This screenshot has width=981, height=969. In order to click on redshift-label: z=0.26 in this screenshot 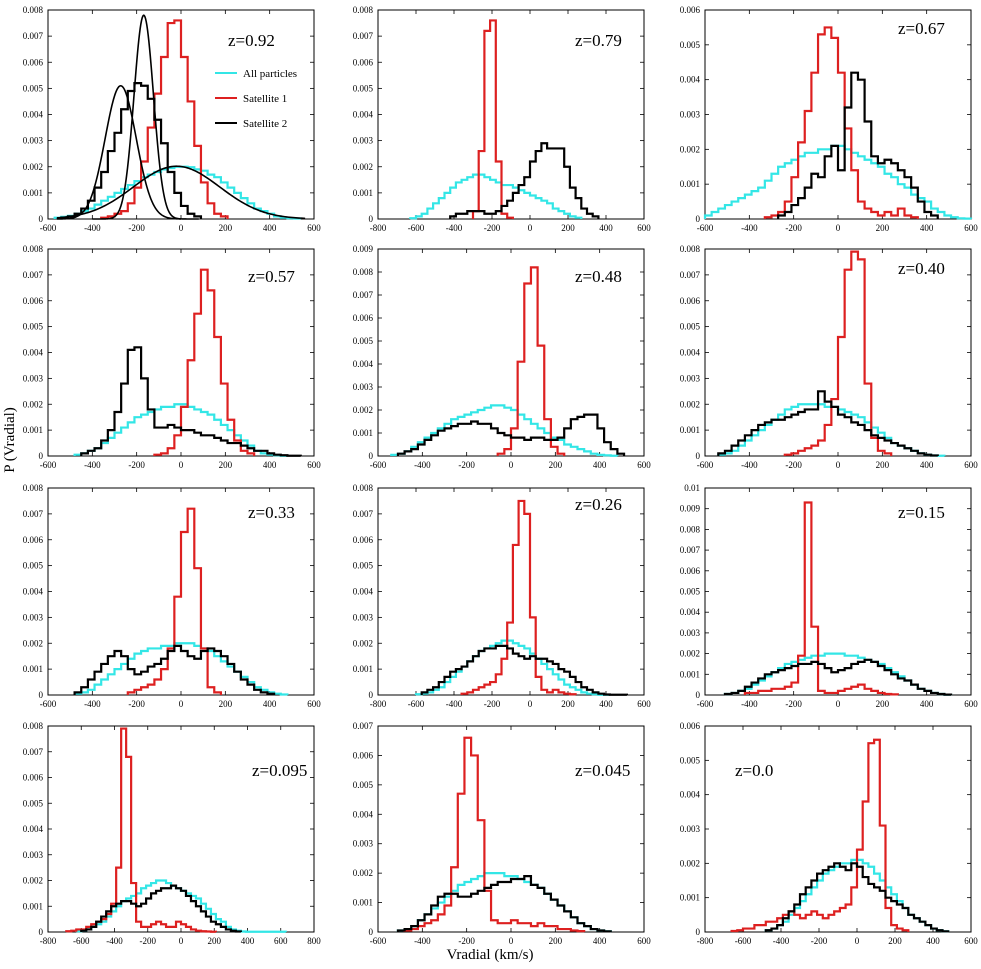, I will do `click(598, 504)`.